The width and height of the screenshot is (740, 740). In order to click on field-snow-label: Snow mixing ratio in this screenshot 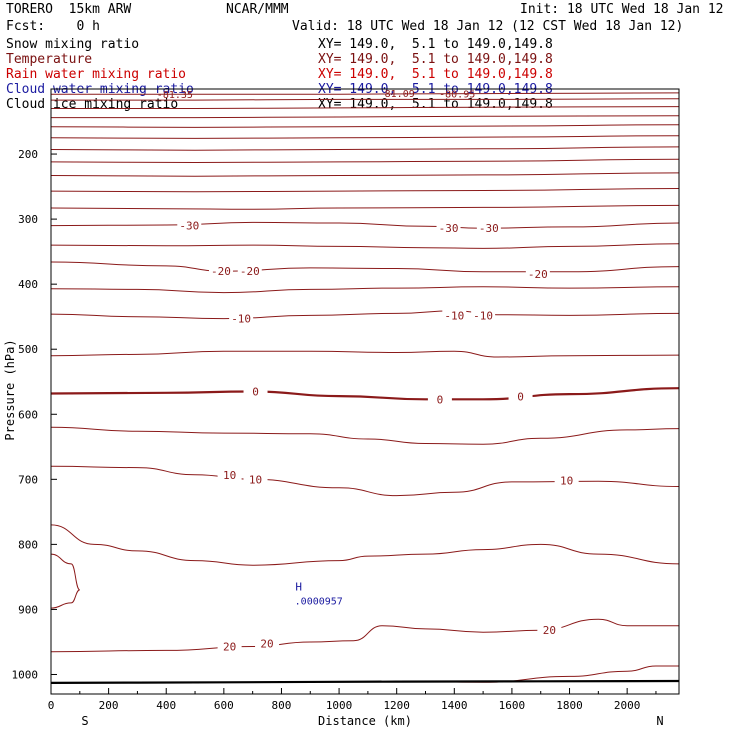, I will do `click(73, 44)`.